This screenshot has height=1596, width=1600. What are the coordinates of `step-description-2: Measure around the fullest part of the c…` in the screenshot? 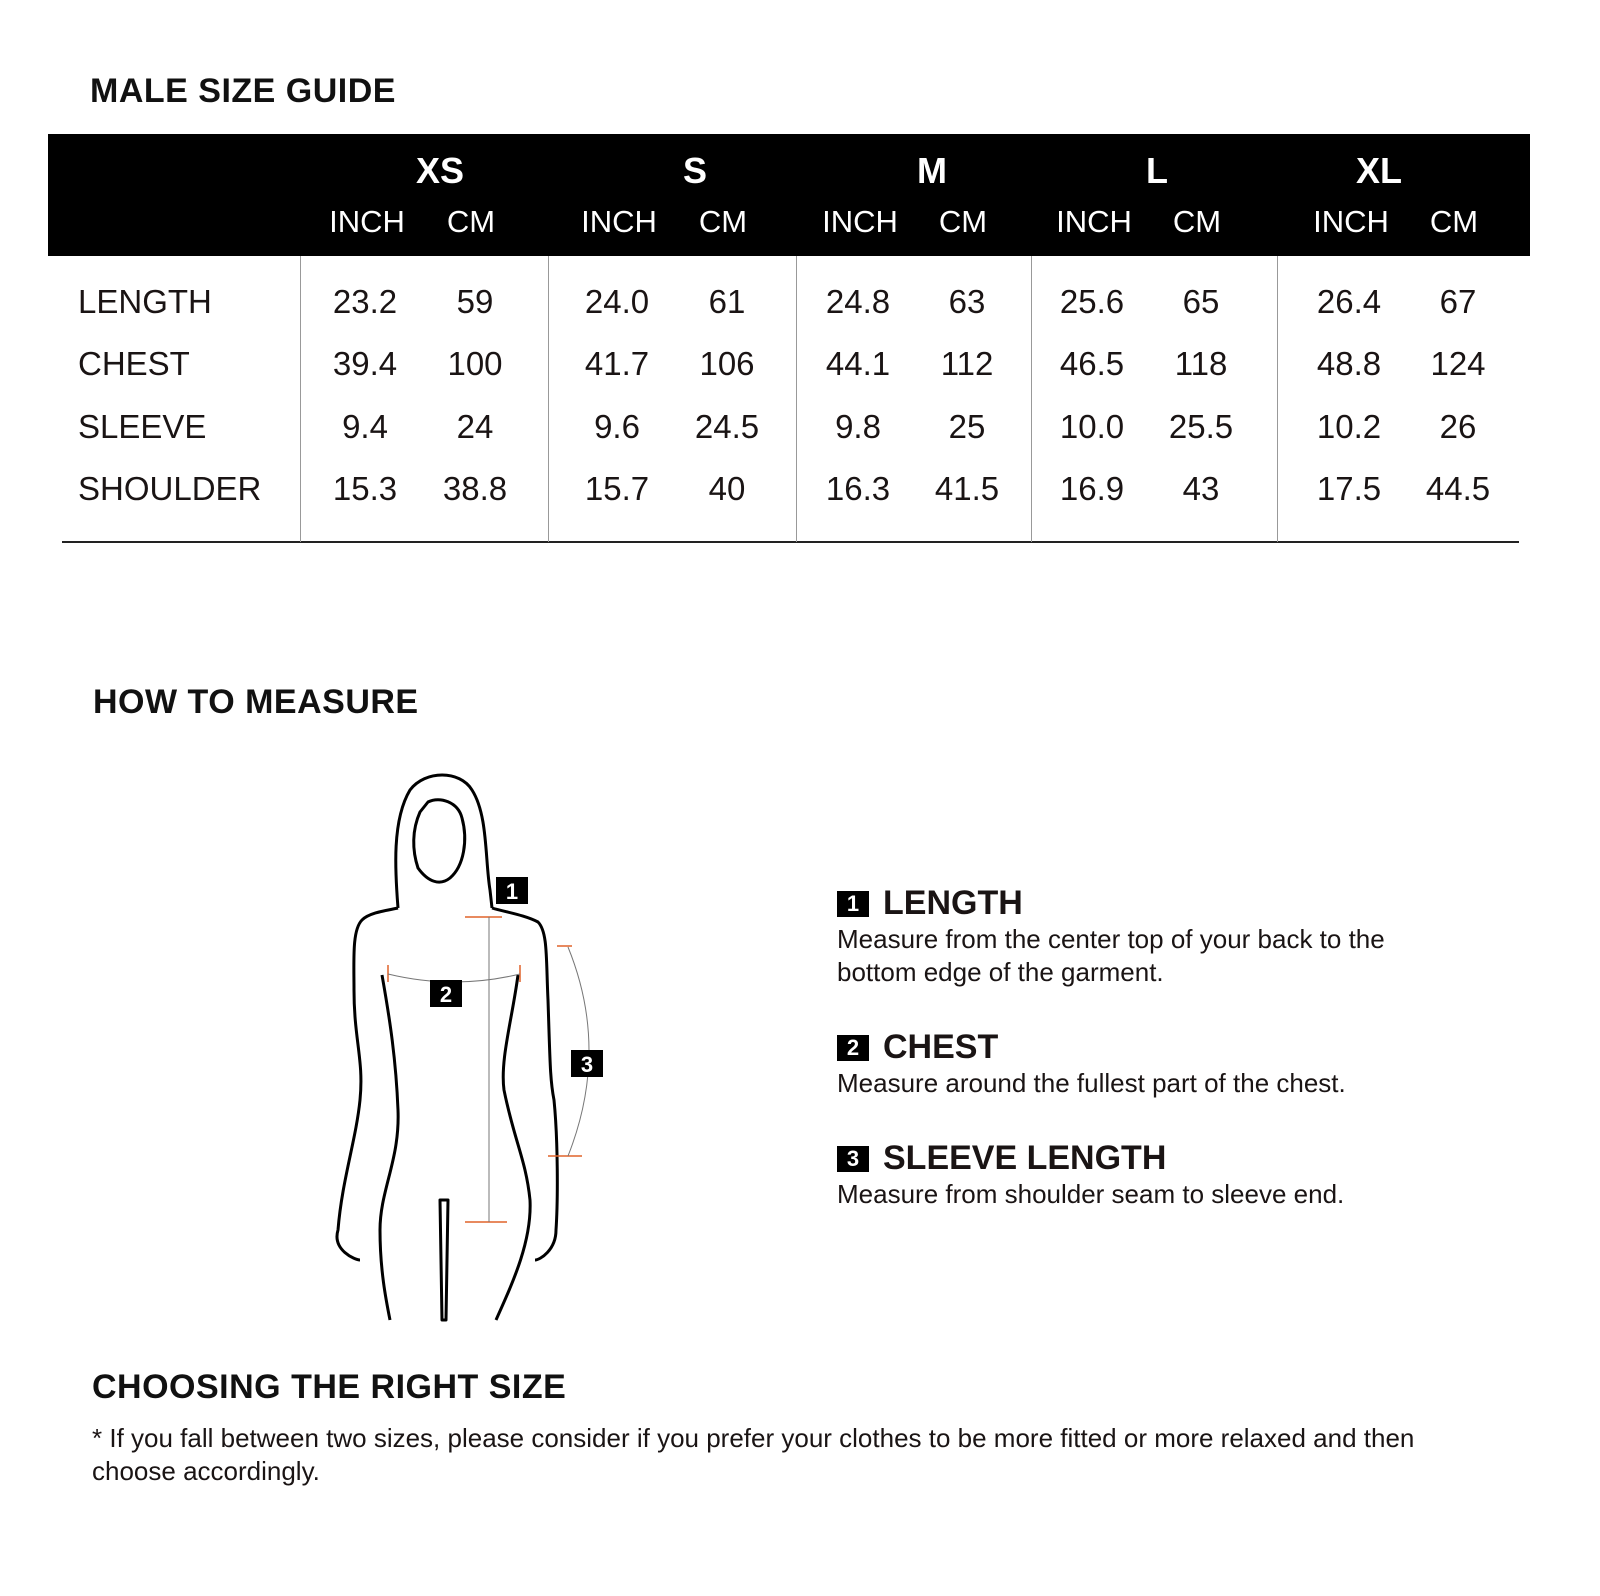 It's located at (1091, 1083).